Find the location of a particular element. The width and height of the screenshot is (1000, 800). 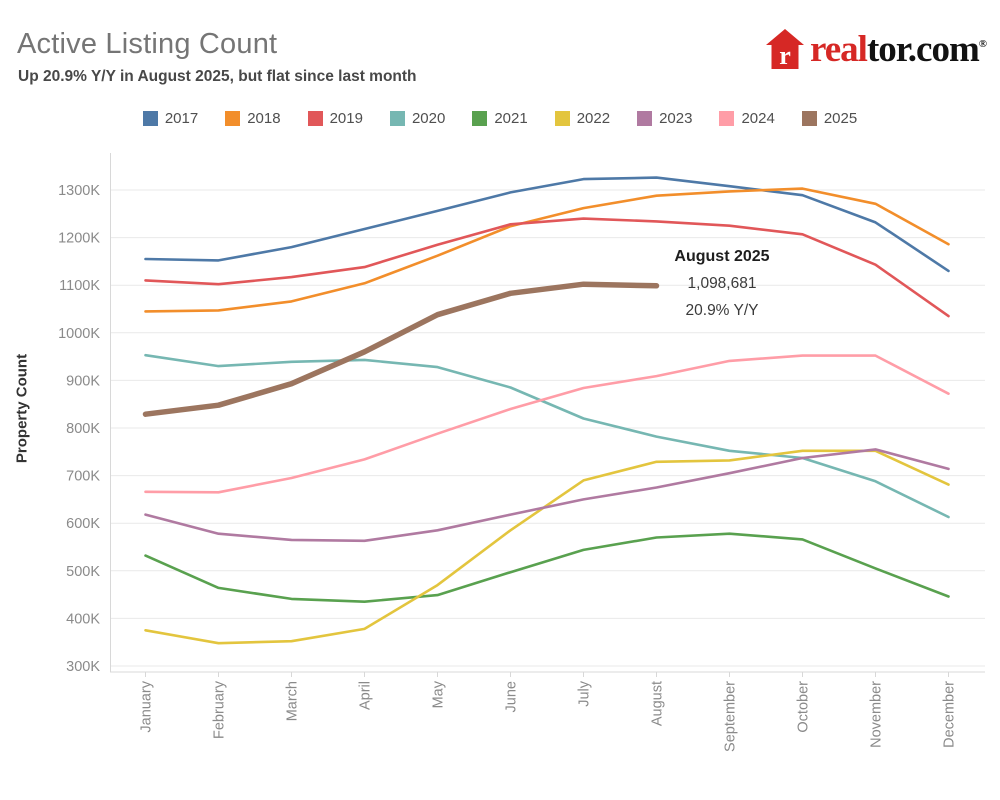

legend-swatch-2018 is located at coordinates (233, 118).